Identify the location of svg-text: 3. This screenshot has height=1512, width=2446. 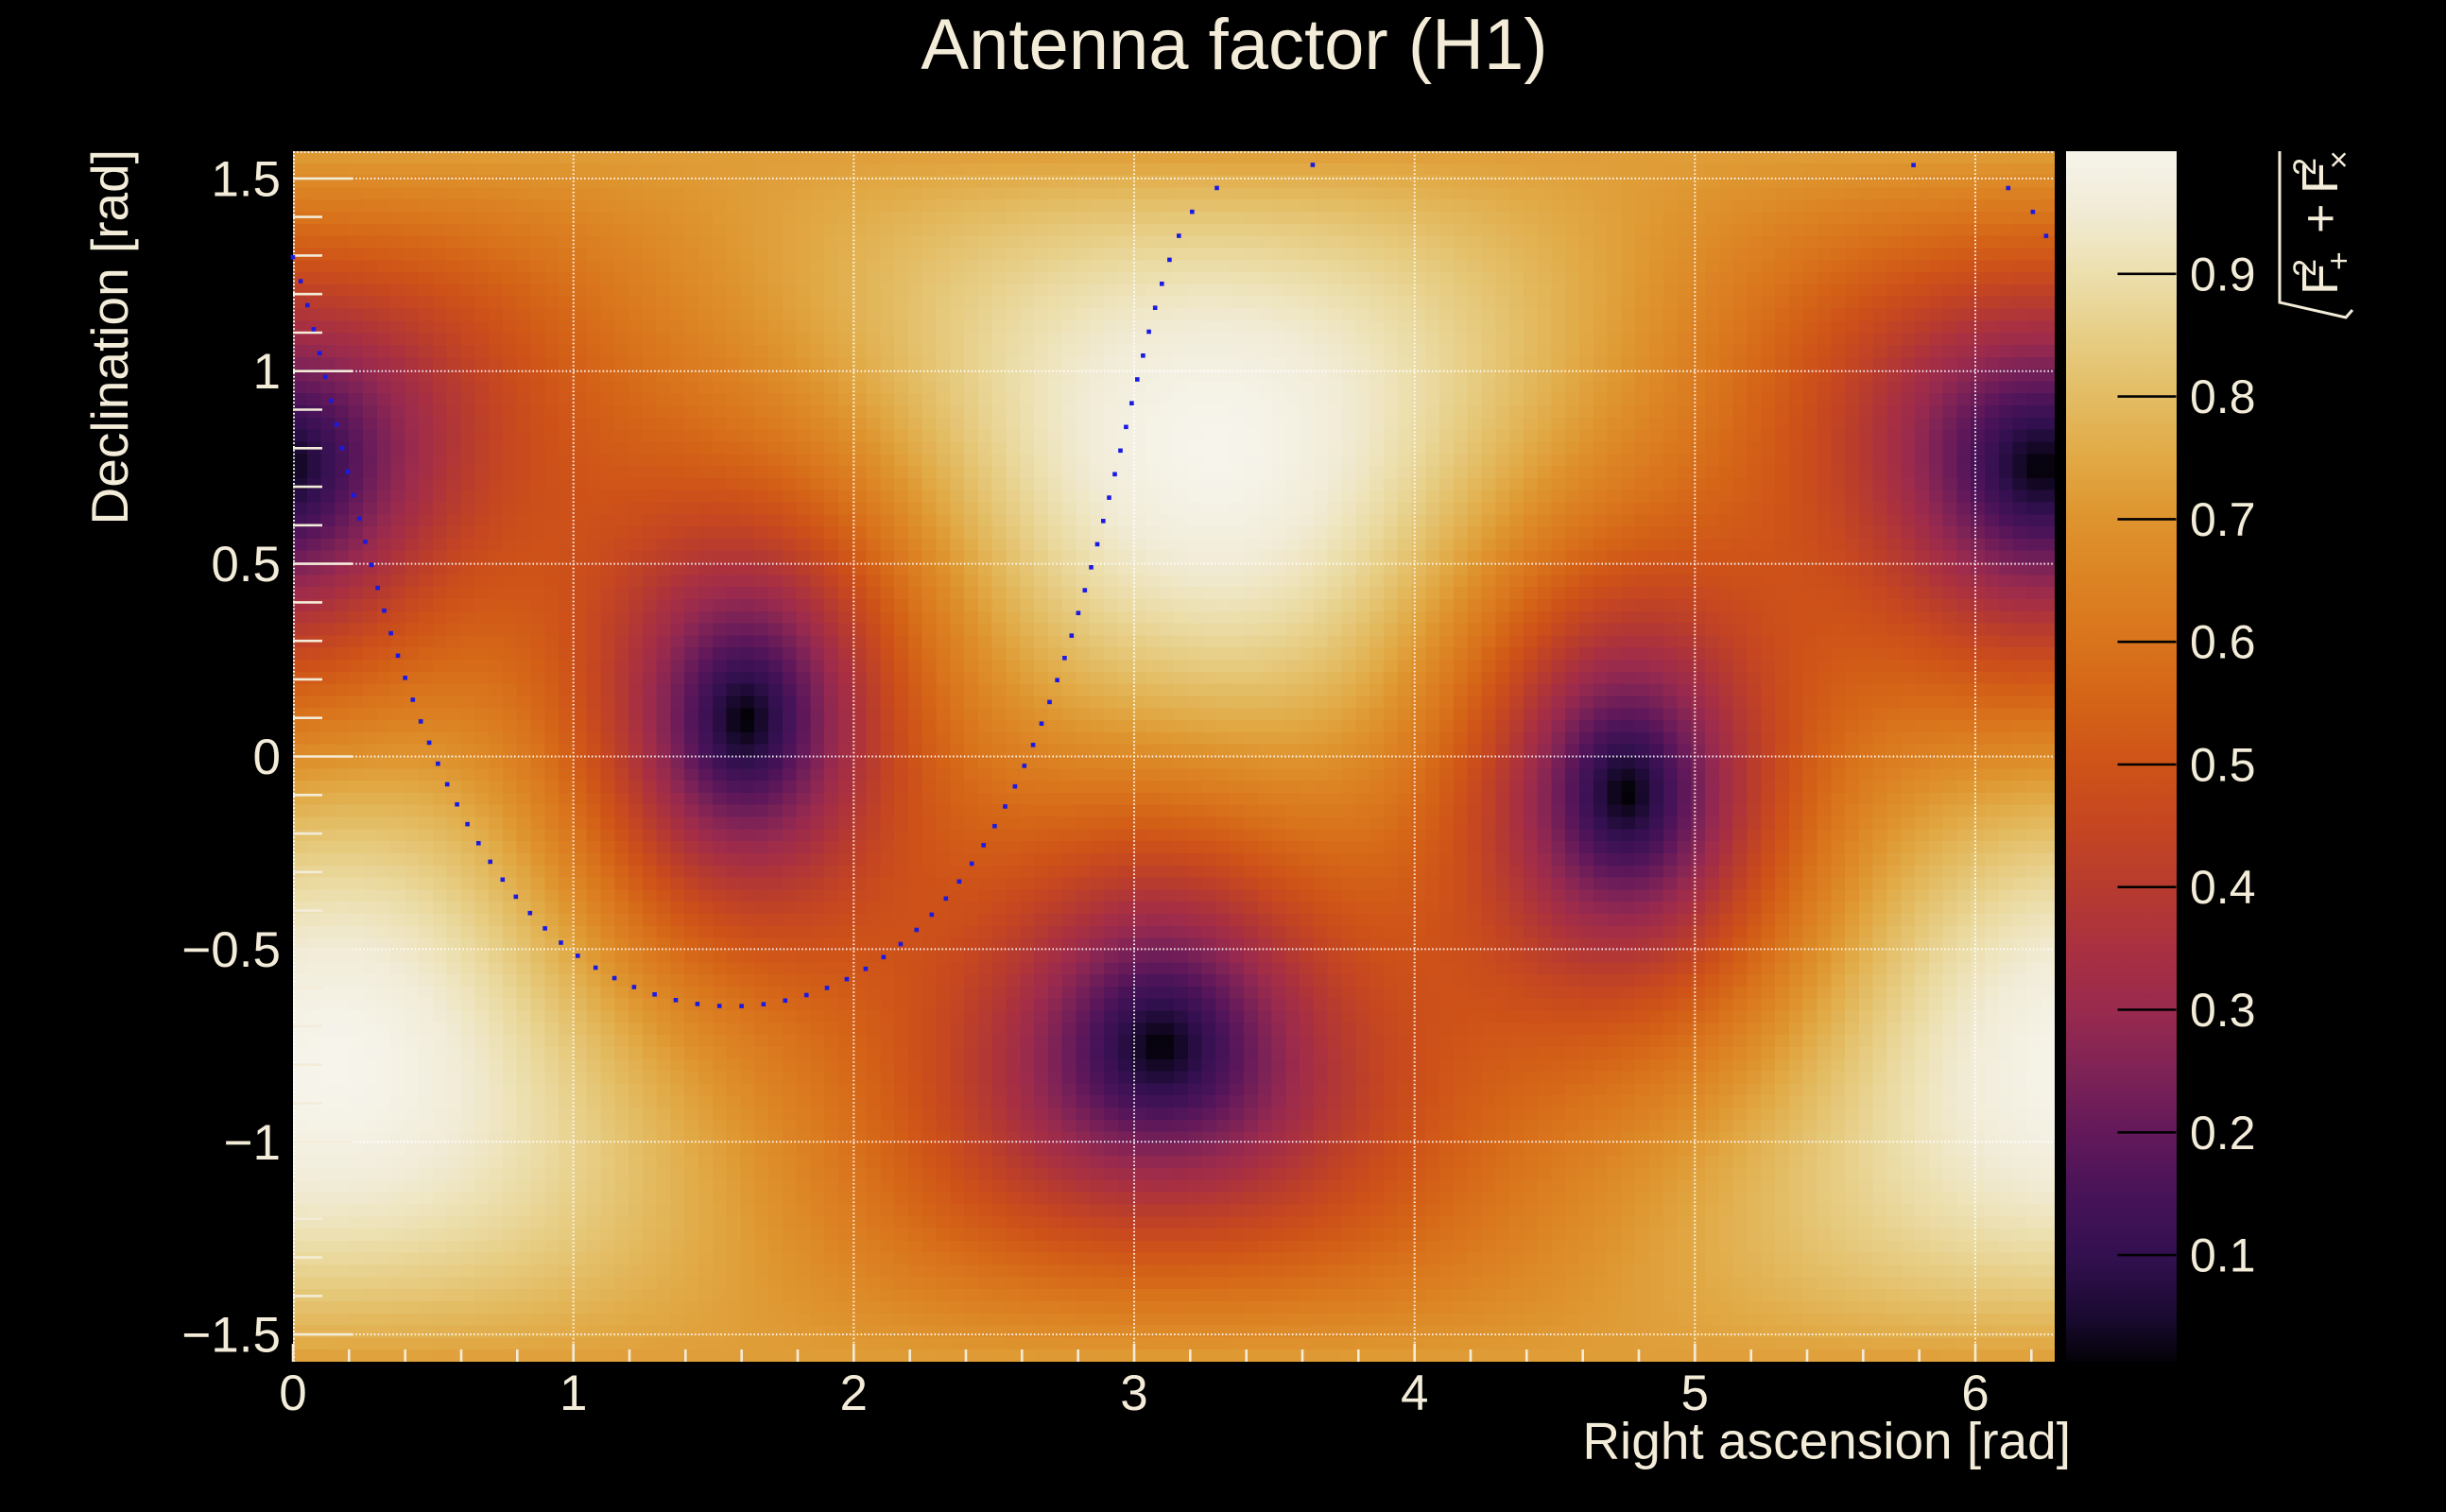
(1133, 1393).